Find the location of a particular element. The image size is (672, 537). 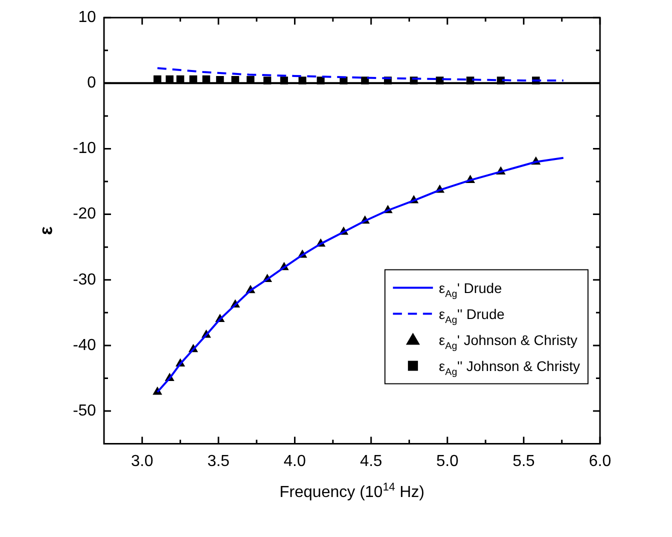

x-tick-label: 6.0 is located at coordinates (600, 461).